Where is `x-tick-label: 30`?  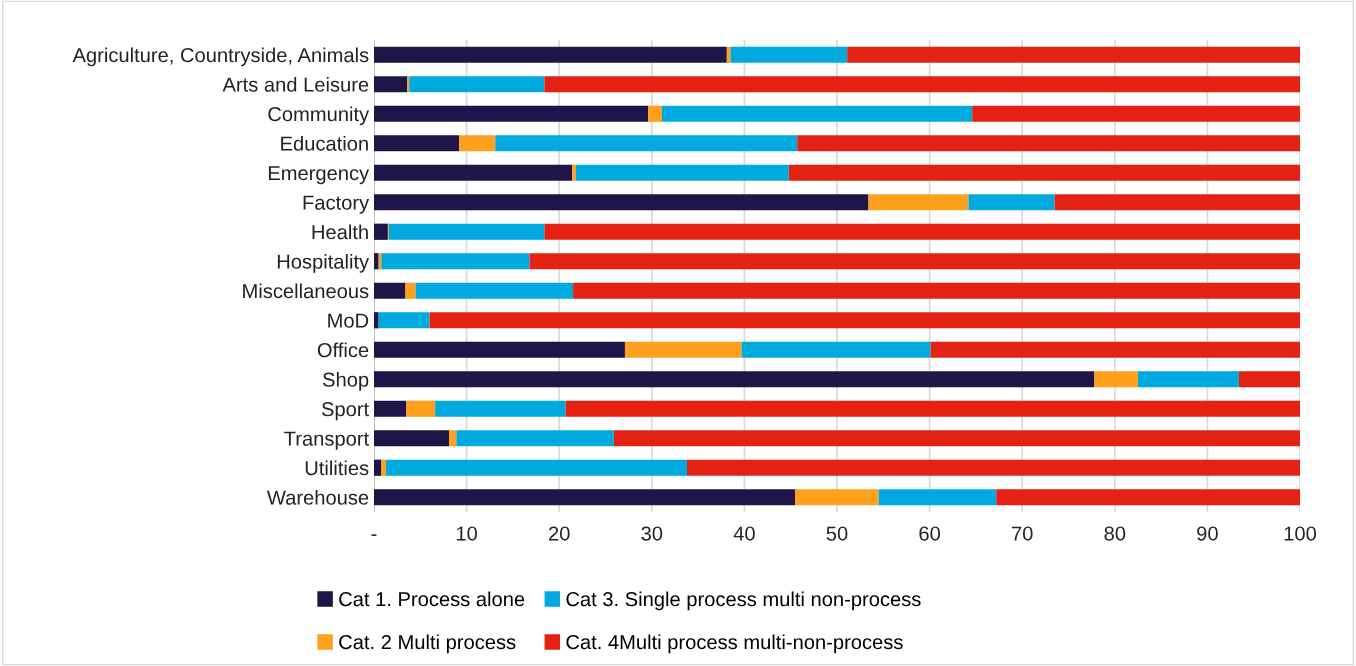
x-tick-label: 30 is located at coordinates (652, 533).